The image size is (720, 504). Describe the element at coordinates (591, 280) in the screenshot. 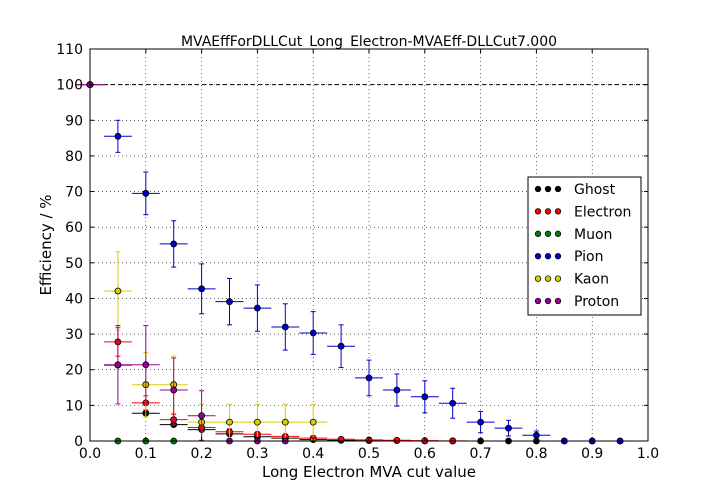

I see `legend-label: Kaon` at that location.